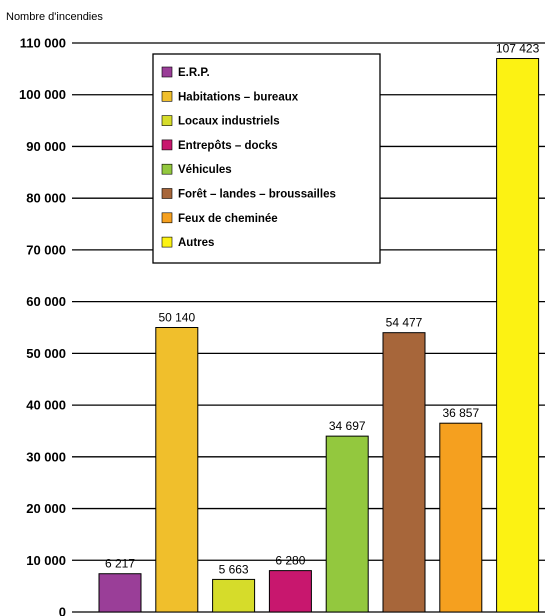  What do you see at coordinates (54, 17) in the screenshot?
I see `y-axis-title: Nombre d'incendies` at bounding box center [54, 17].